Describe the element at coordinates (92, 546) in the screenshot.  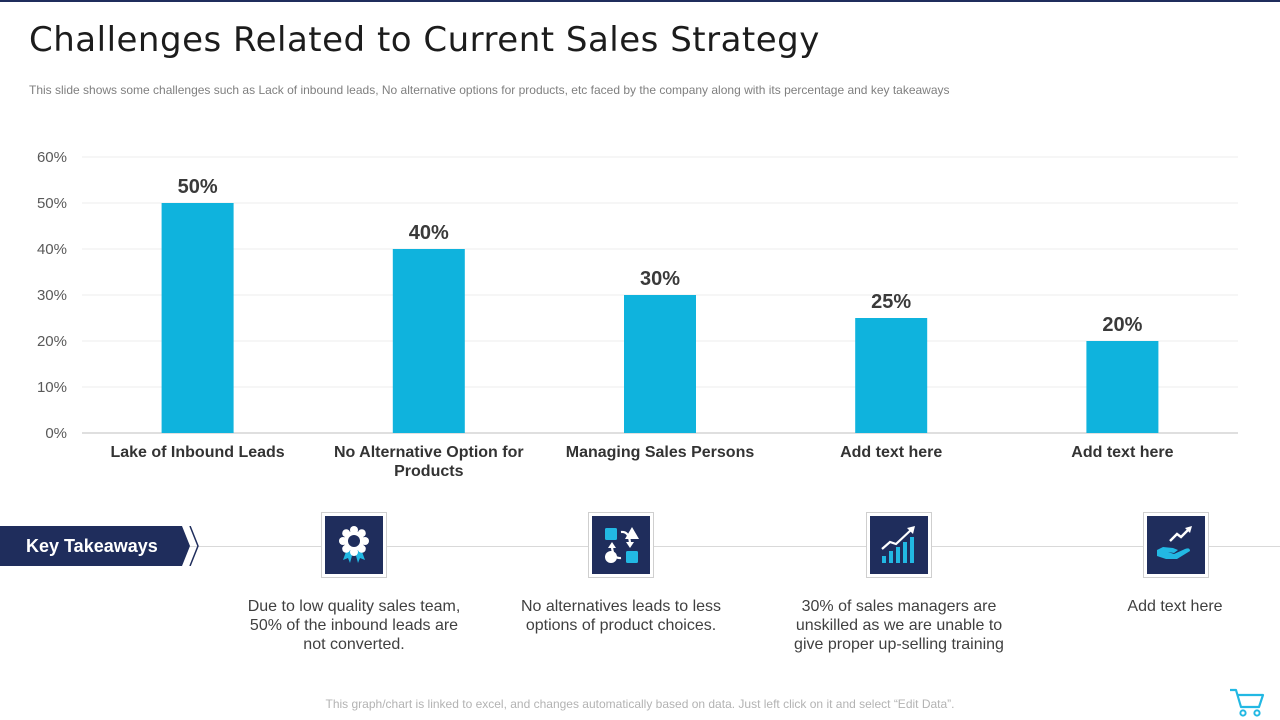
I see `key-takeaways-label: Key Takeaways` at that location.